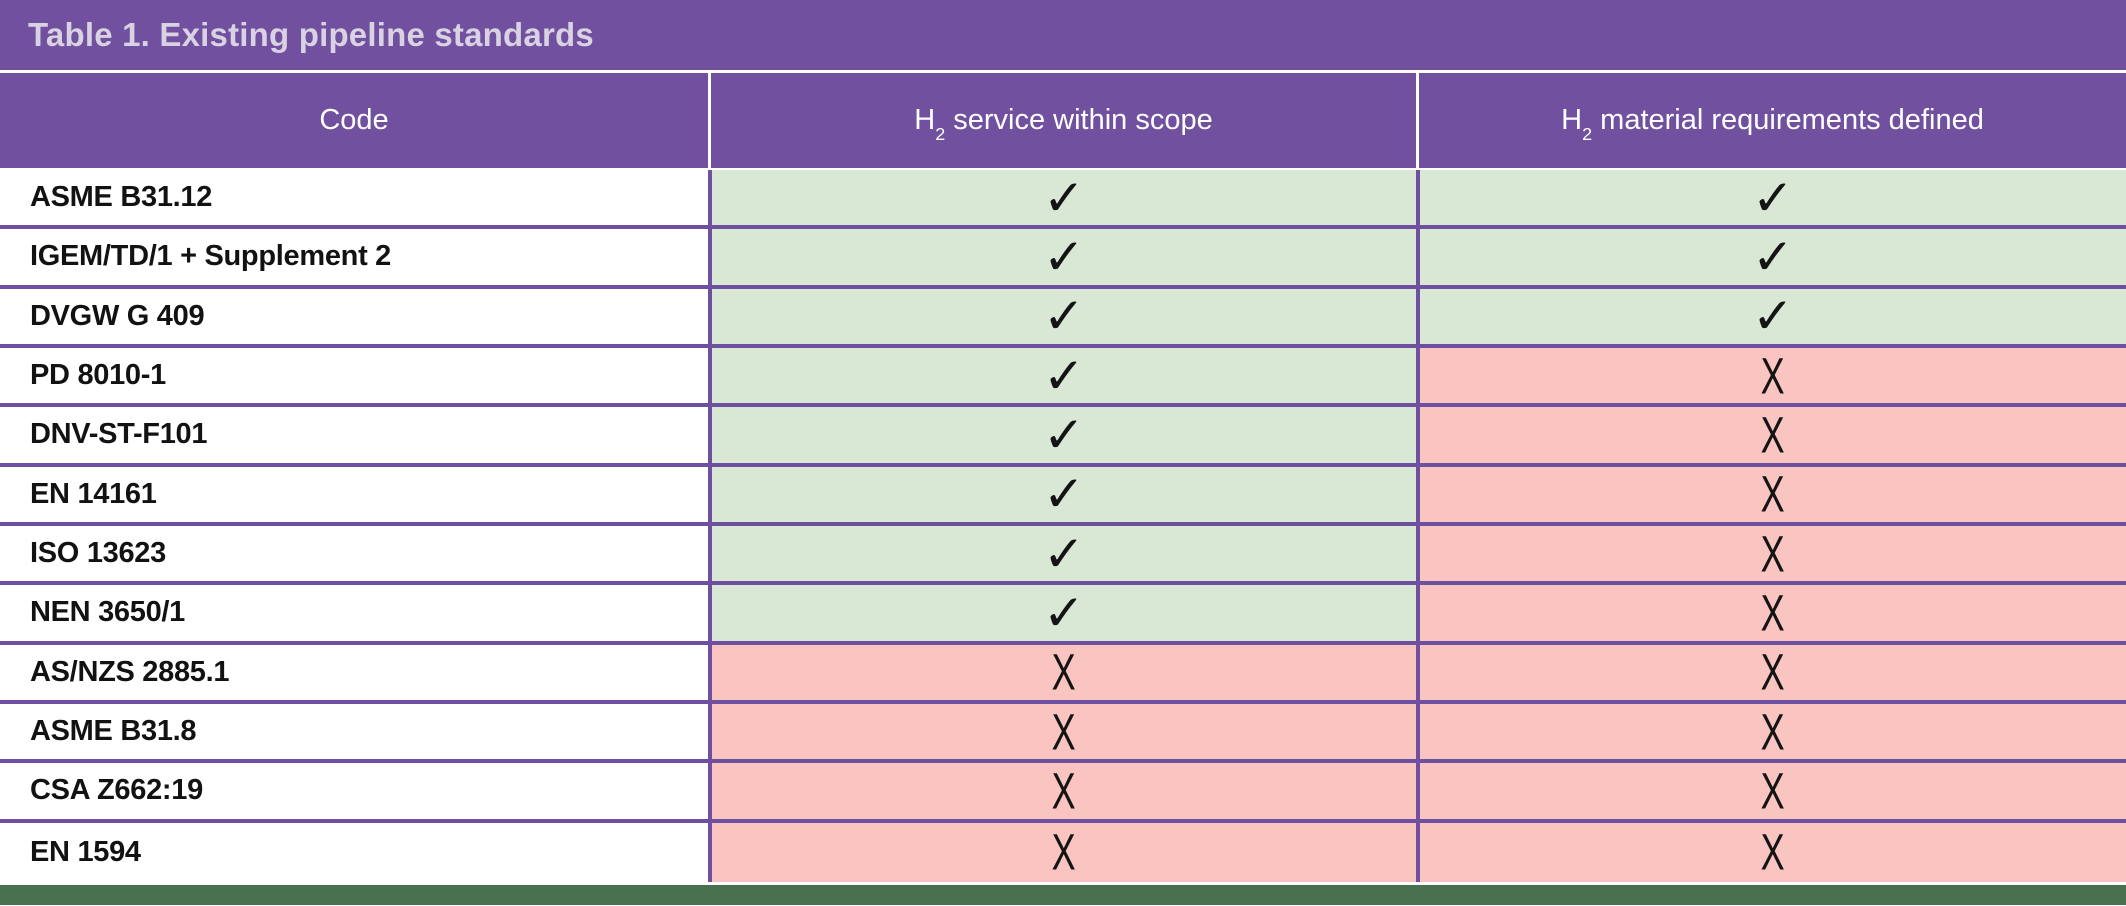 The height and width of the screenshot is (906, 2126). I want to click on column-header-code: Code, so click(354, 120).